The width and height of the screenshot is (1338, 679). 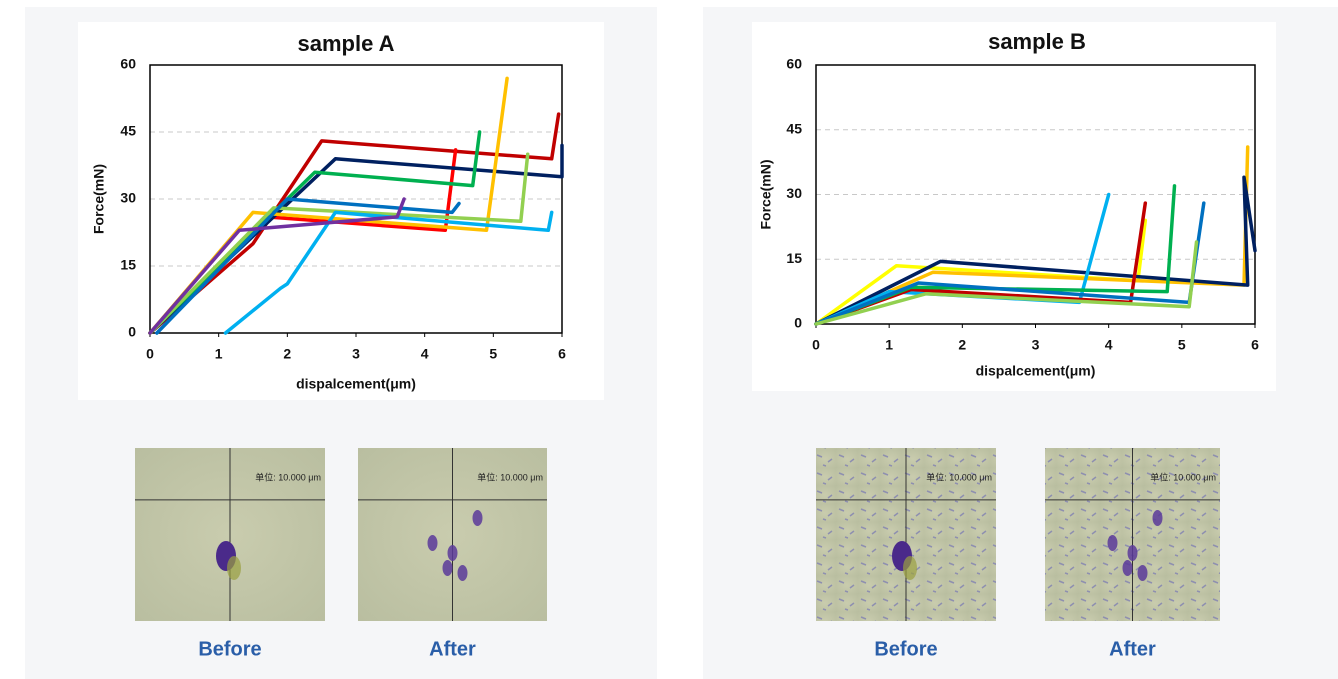 I want to click on chart-title: sample B, so click(x=1037, y=41).